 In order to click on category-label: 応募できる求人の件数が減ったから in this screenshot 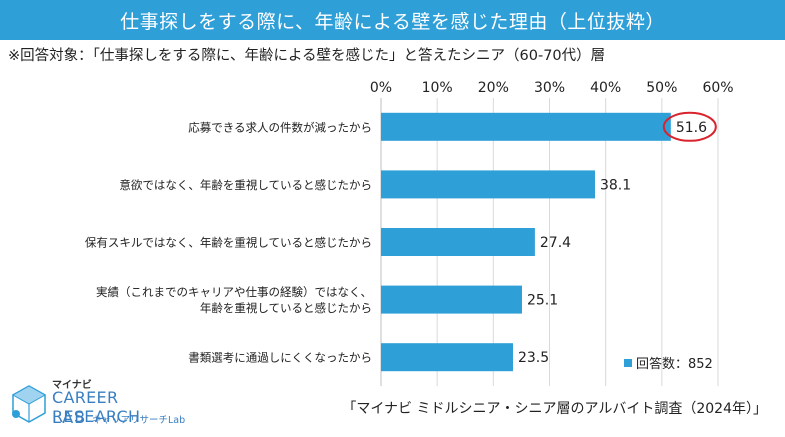, I will do `click(280, 127)`.